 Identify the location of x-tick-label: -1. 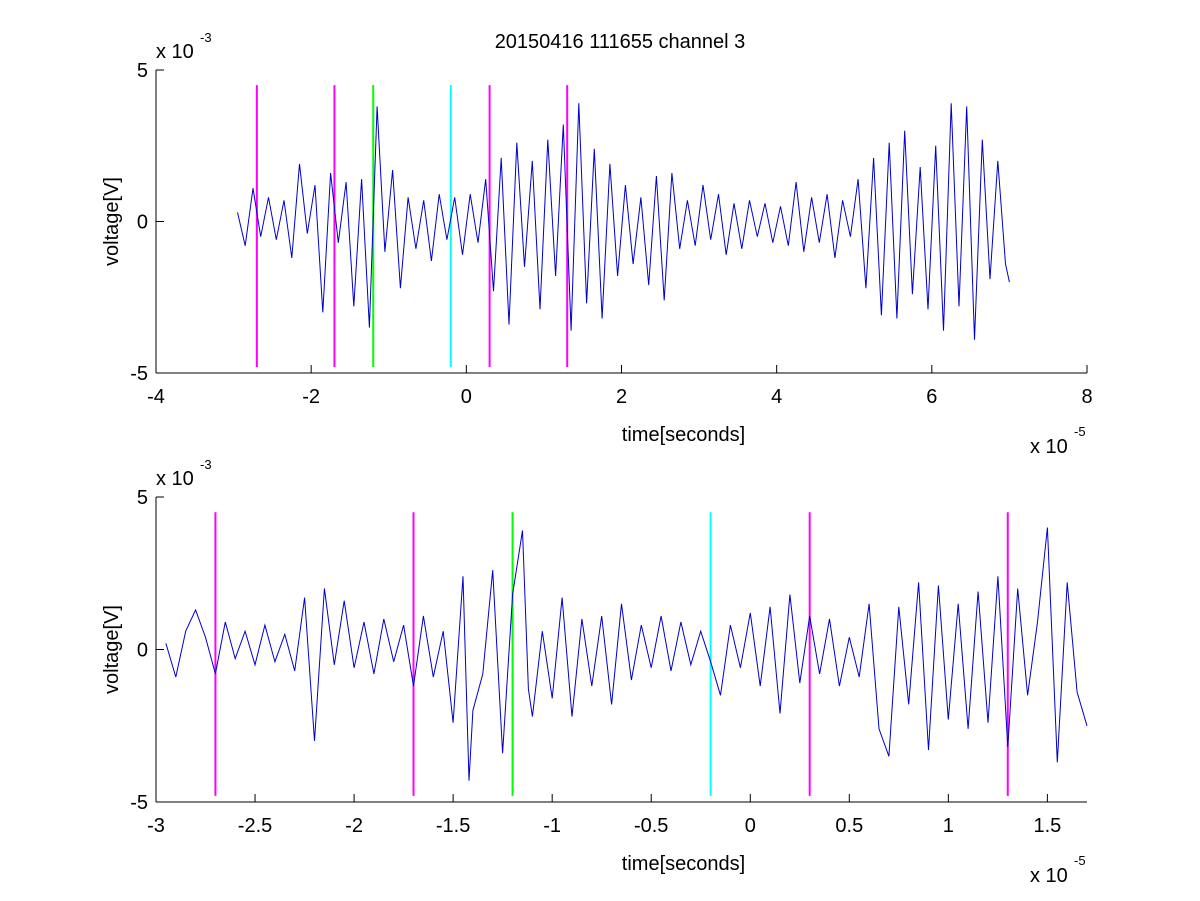
(552, 826).